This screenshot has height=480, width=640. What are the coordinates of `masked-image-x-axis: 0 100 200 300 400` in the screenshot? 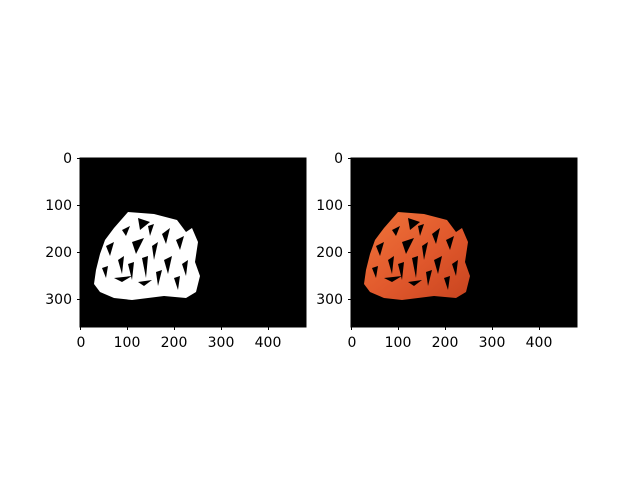 It's located at (450, 339).